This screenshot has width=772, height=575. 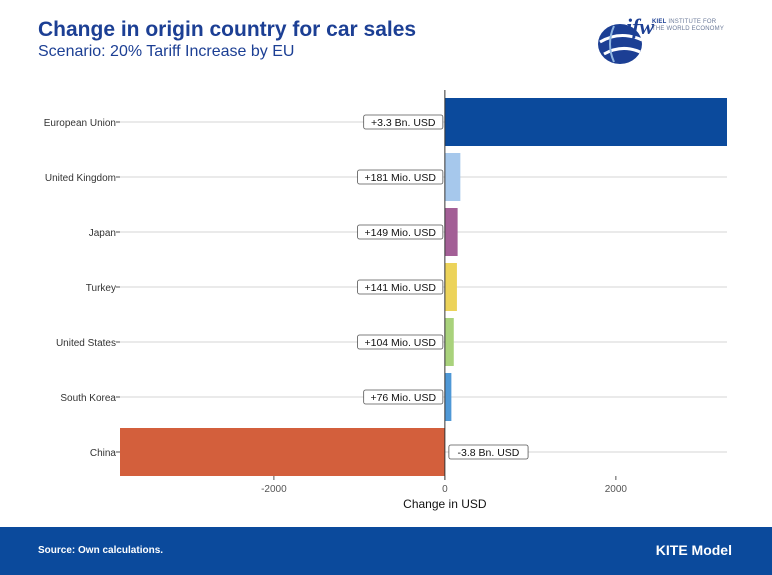 I want to click on category-label: European Union, so click(x=80, y=123).